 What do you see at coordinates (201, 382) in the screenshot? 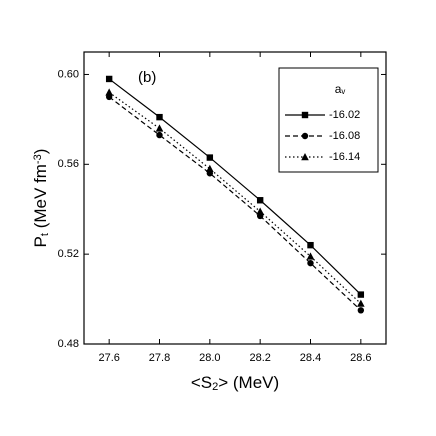
I see `x-axis-label-part: <S` at bounding box center [201, 382].